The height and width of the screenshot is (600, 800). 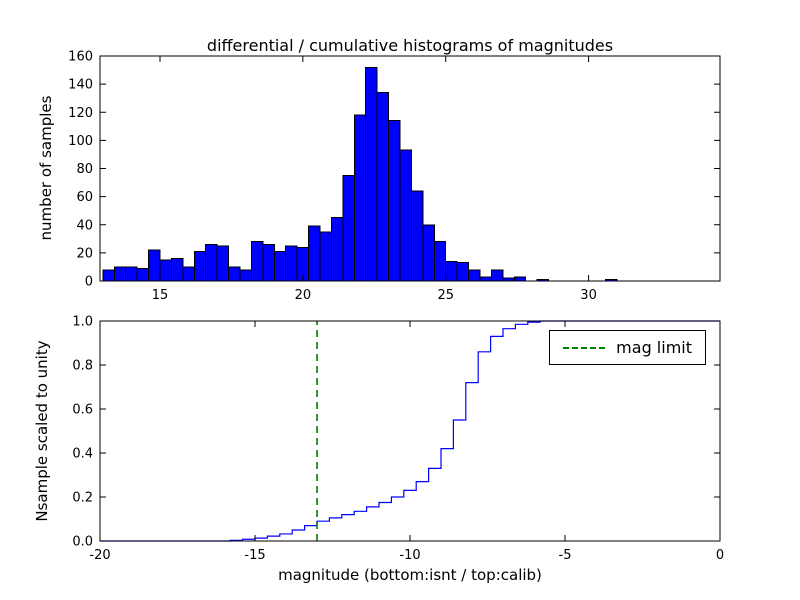 What do you see at coordinates (254, 555) in the screenshot?
I see `x-tick-label: -15` at bounding box center [254, 555].